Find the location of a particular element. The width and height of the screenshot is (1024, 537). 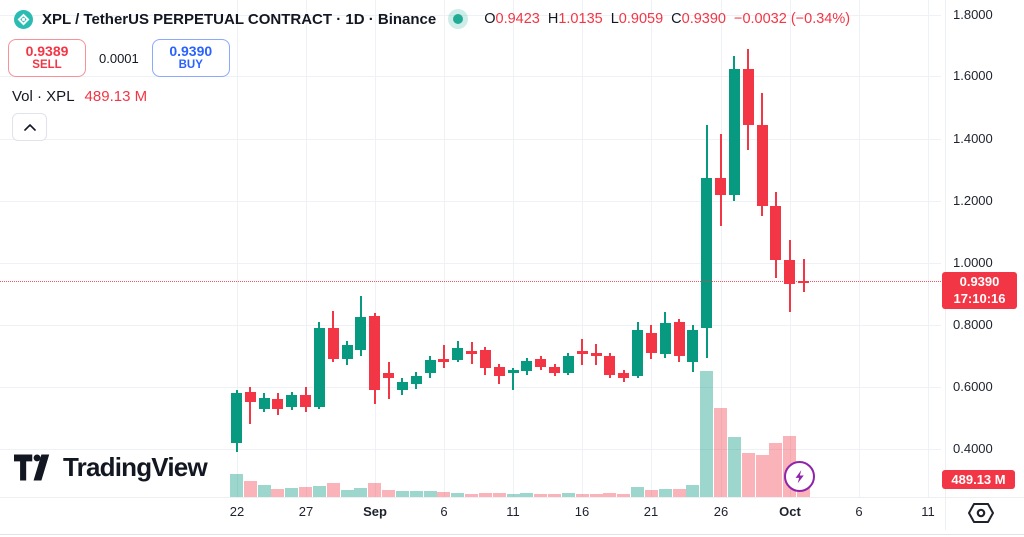

tradingview-watermark-text: TradingView is located at coordinates (135, 467).